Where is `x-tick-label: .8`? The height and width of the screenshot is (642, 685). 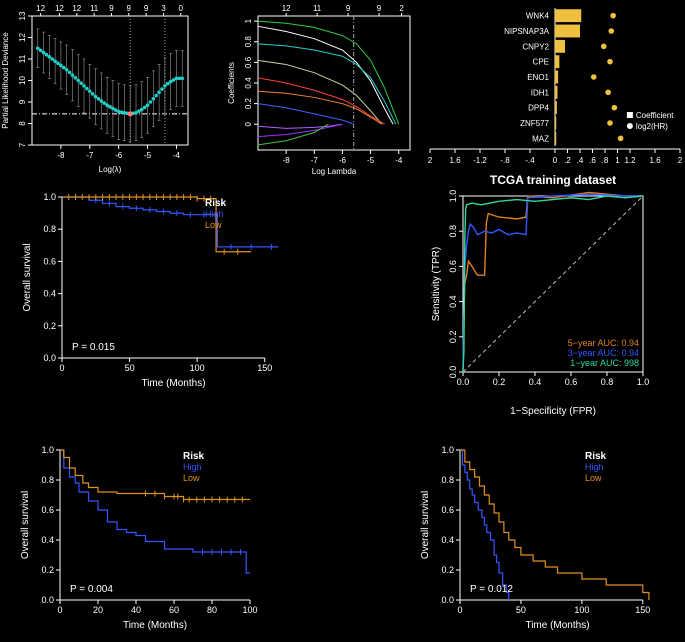 x-tick-label: .8 is located at coordinates (605, 160).